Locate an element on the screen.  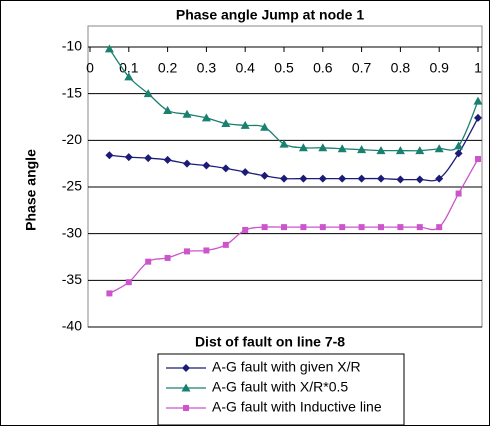
x-tick-label: 0.5 is located at coordinates (284, 68).